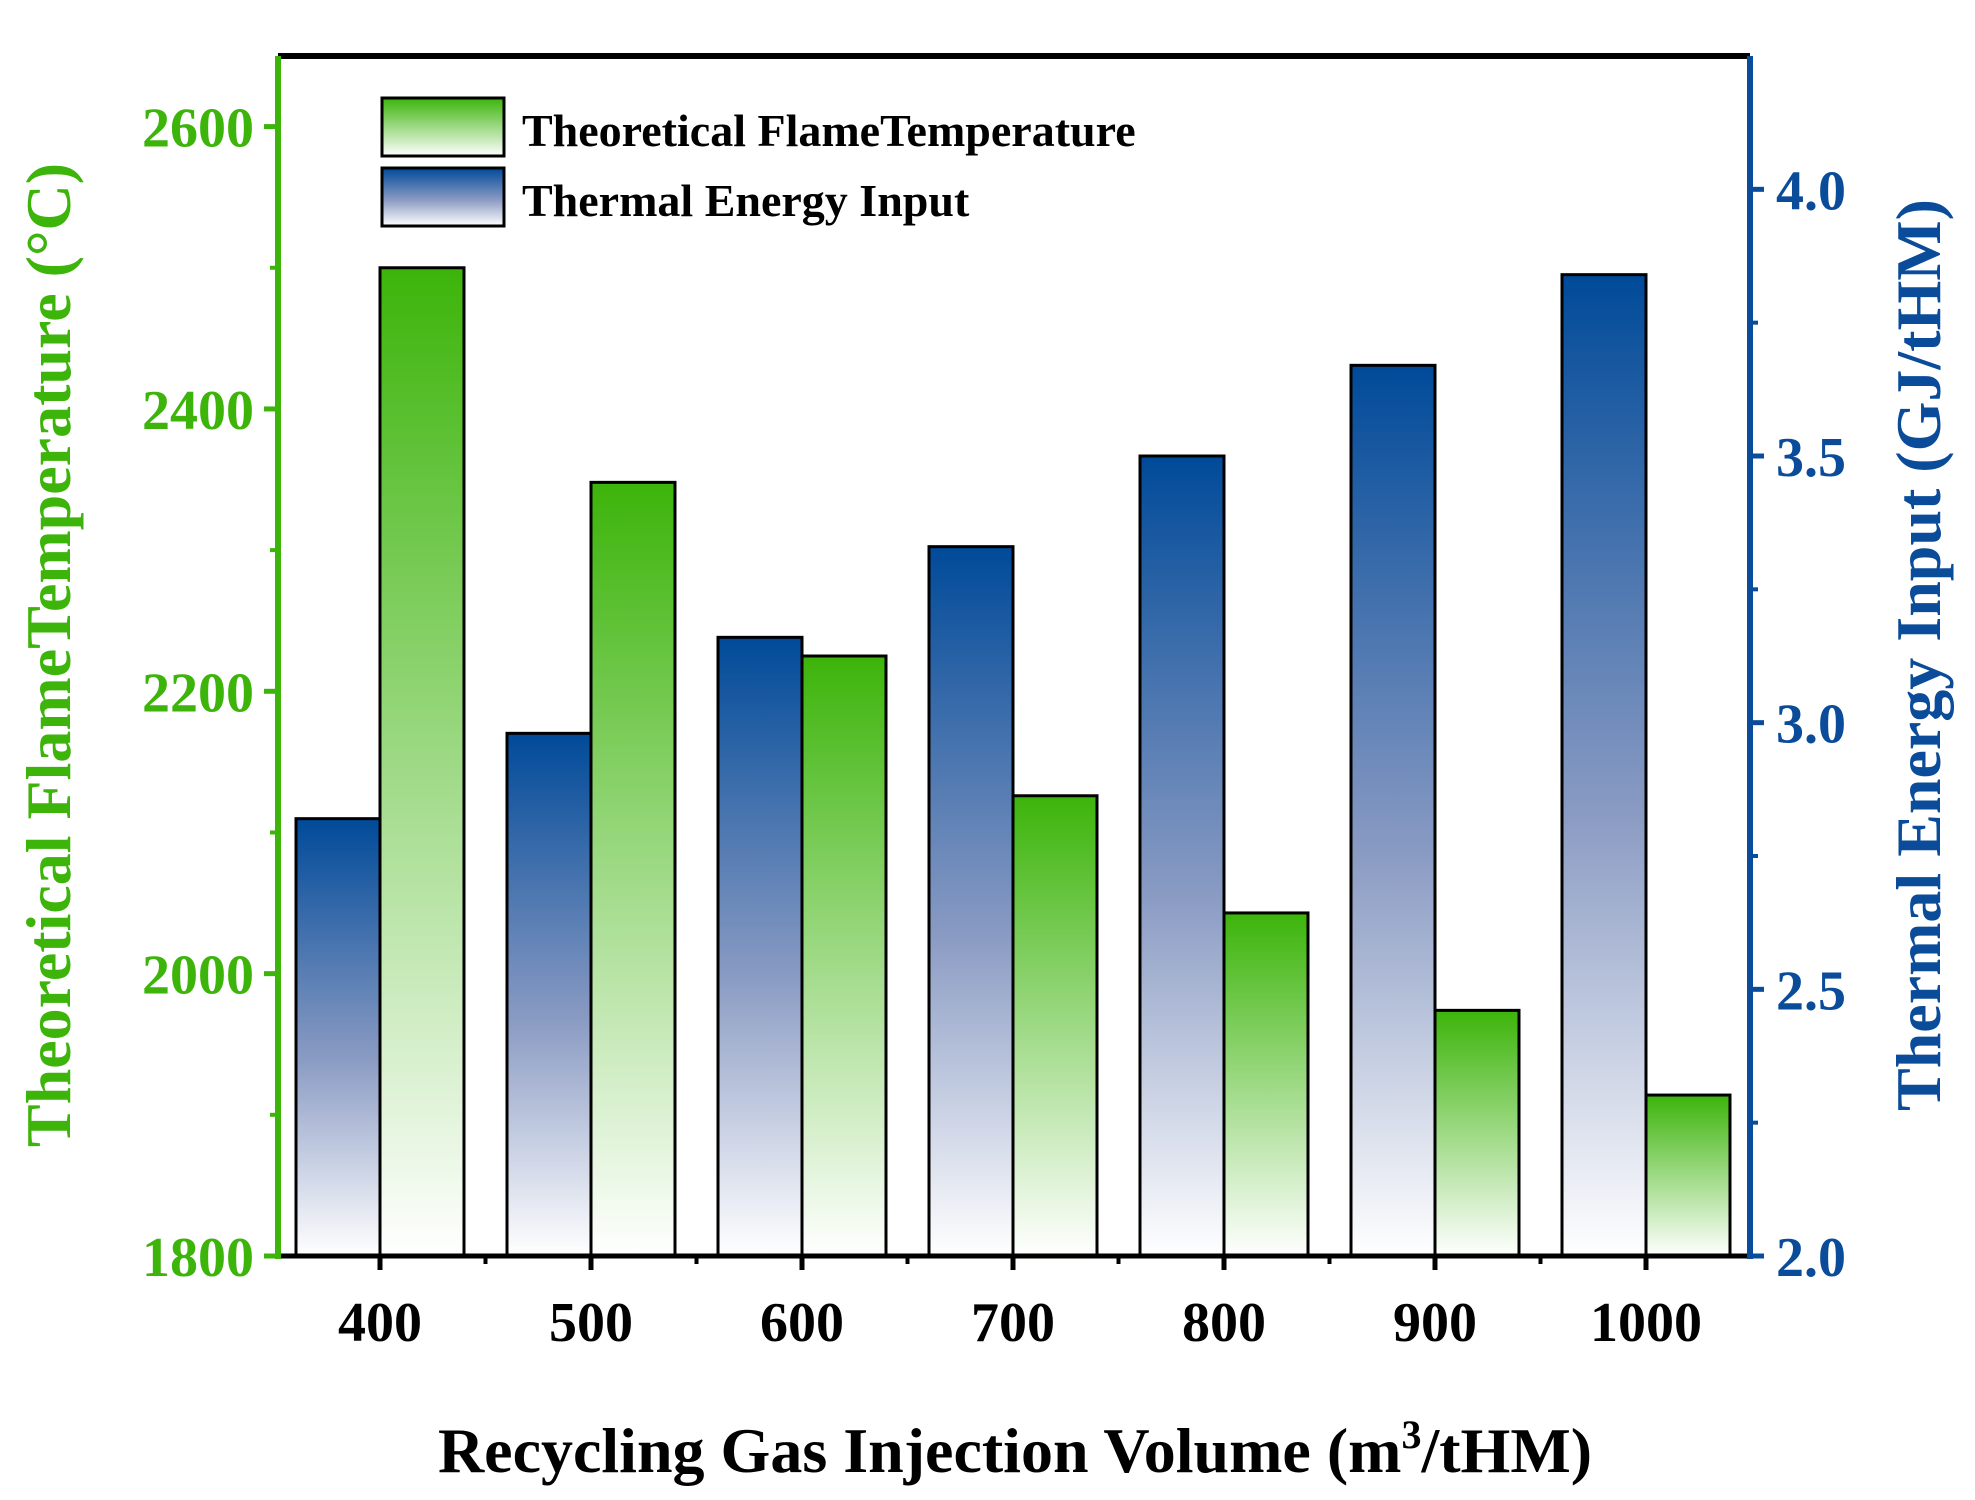 The height and width of the screenshot is (1500, 1975). Describe the element at coordinates (1506, 1450) in the screenshot. I see `x-axis-title-end: /tHM)` at that location.